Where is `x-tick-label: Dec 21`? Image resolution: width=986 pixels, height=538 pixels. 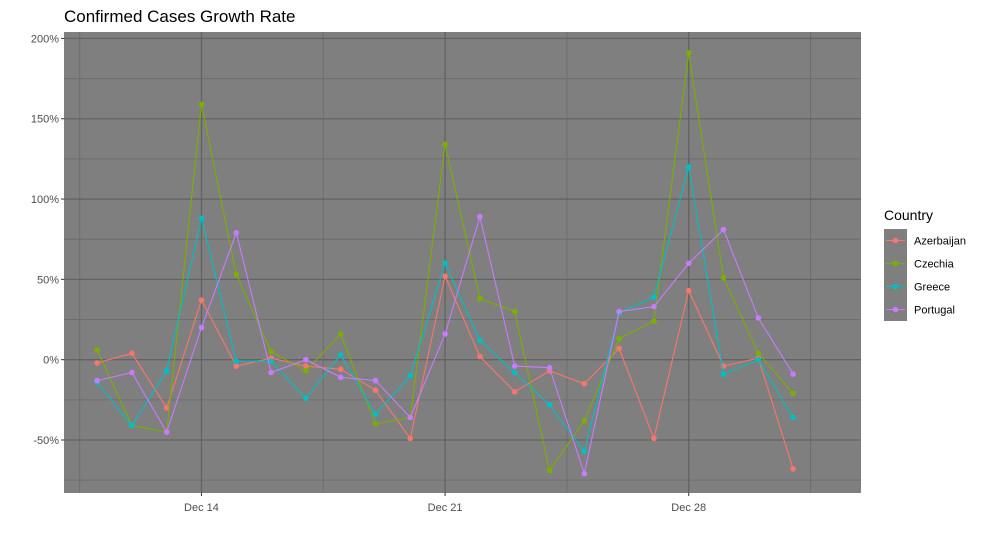 x-tick-label: Dec 21 is located at coordinates (445, 508).